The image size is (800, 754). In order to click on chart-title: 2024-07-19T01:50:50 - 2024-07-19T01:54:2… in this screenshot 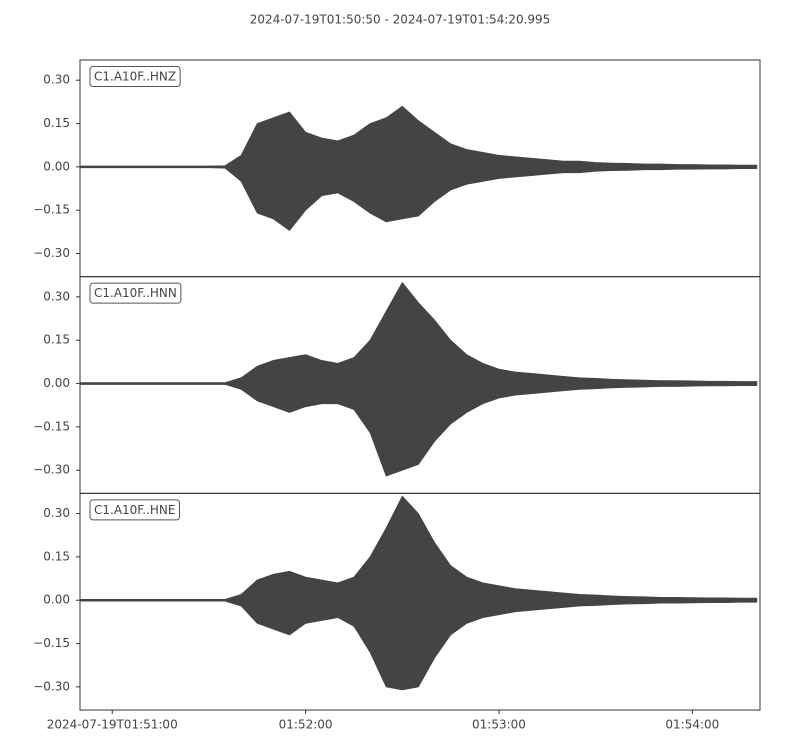, I will do `click(400, 20)`.